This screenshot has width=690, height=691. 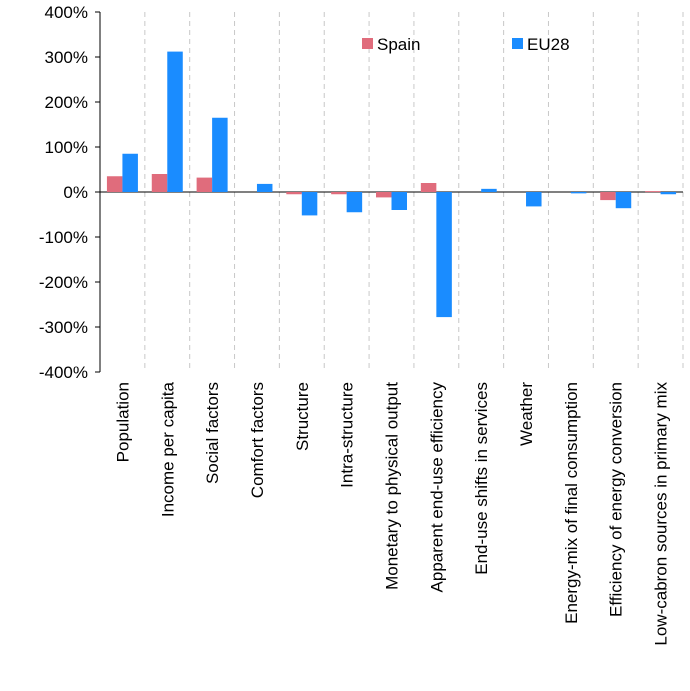 What do you see at coordinates (63, 237) in the screenshot?
I see `y-tick-label: -100%` at bounding box center [63, 237].